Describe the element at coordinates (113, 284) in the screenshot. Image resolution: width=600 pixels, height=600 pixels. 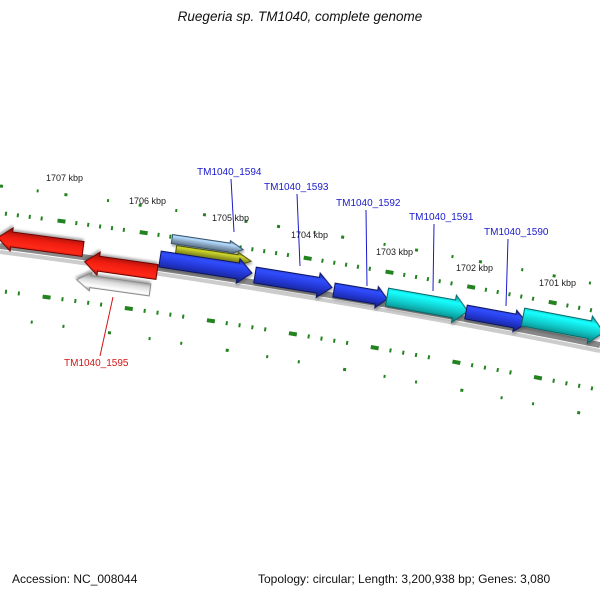
I see `gene-arrow-gray-arrow` at that location.